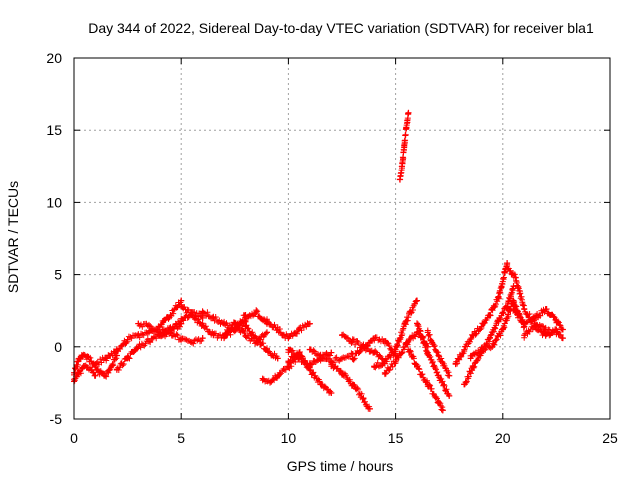 The height and width of the screenshot is (480, 640). I want to click on series-track-15.2-15.6h-high, so click(404, 146).